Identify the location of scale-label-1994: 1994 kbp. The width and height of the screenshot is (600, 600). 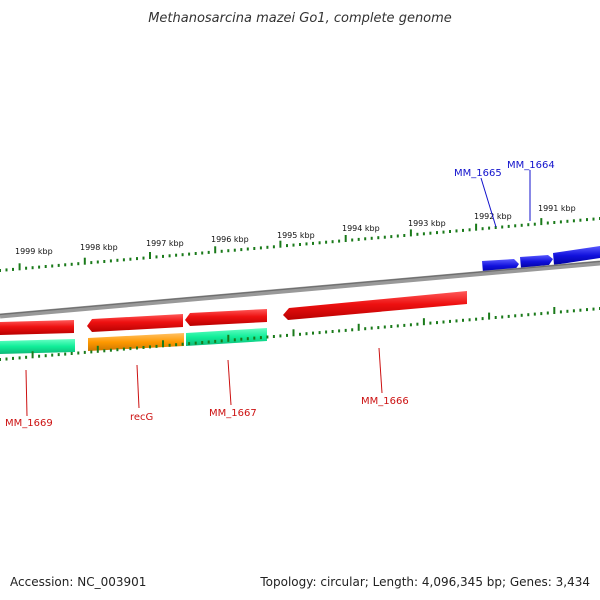
(361, 228).